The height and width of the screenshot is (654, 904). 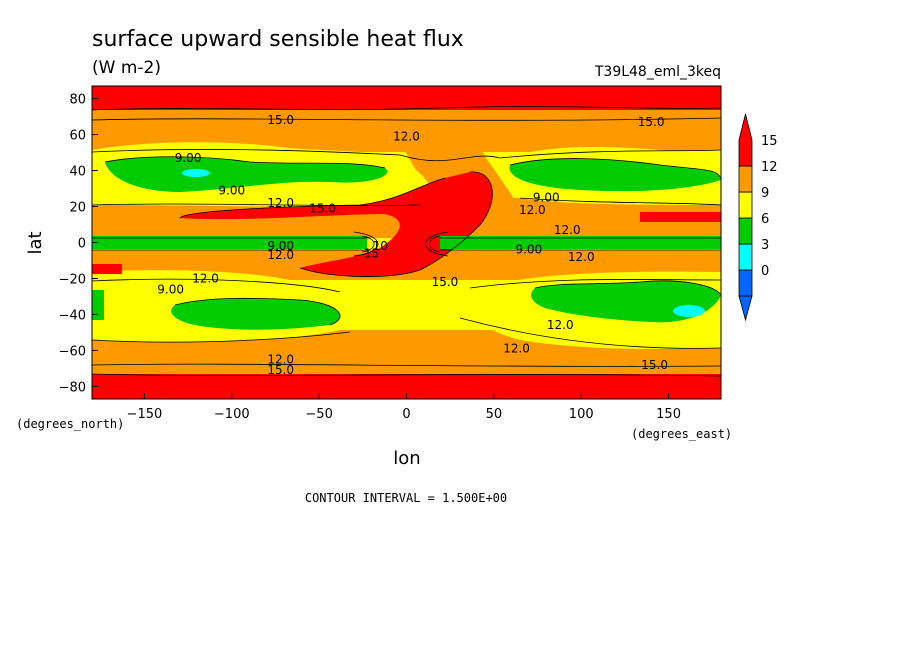 I want to click on chart-units: (W m-2), so click(x=126, y=68).